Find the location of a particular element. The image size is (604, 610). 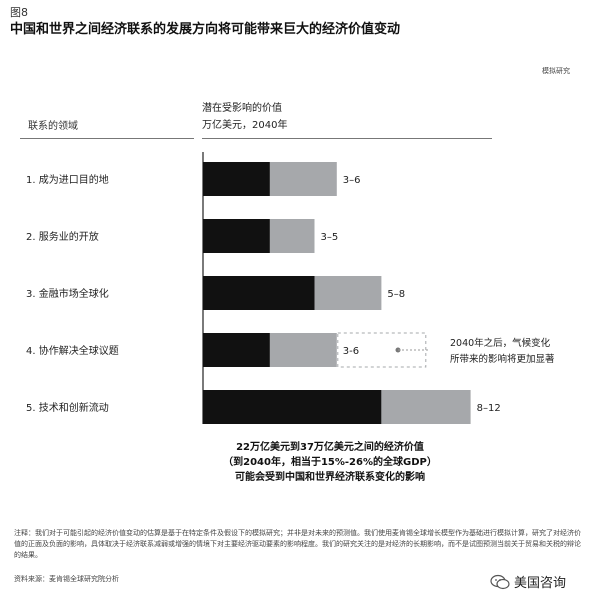

category-label: 3. 金融市场全球化 is located at coordinates (67, 293).